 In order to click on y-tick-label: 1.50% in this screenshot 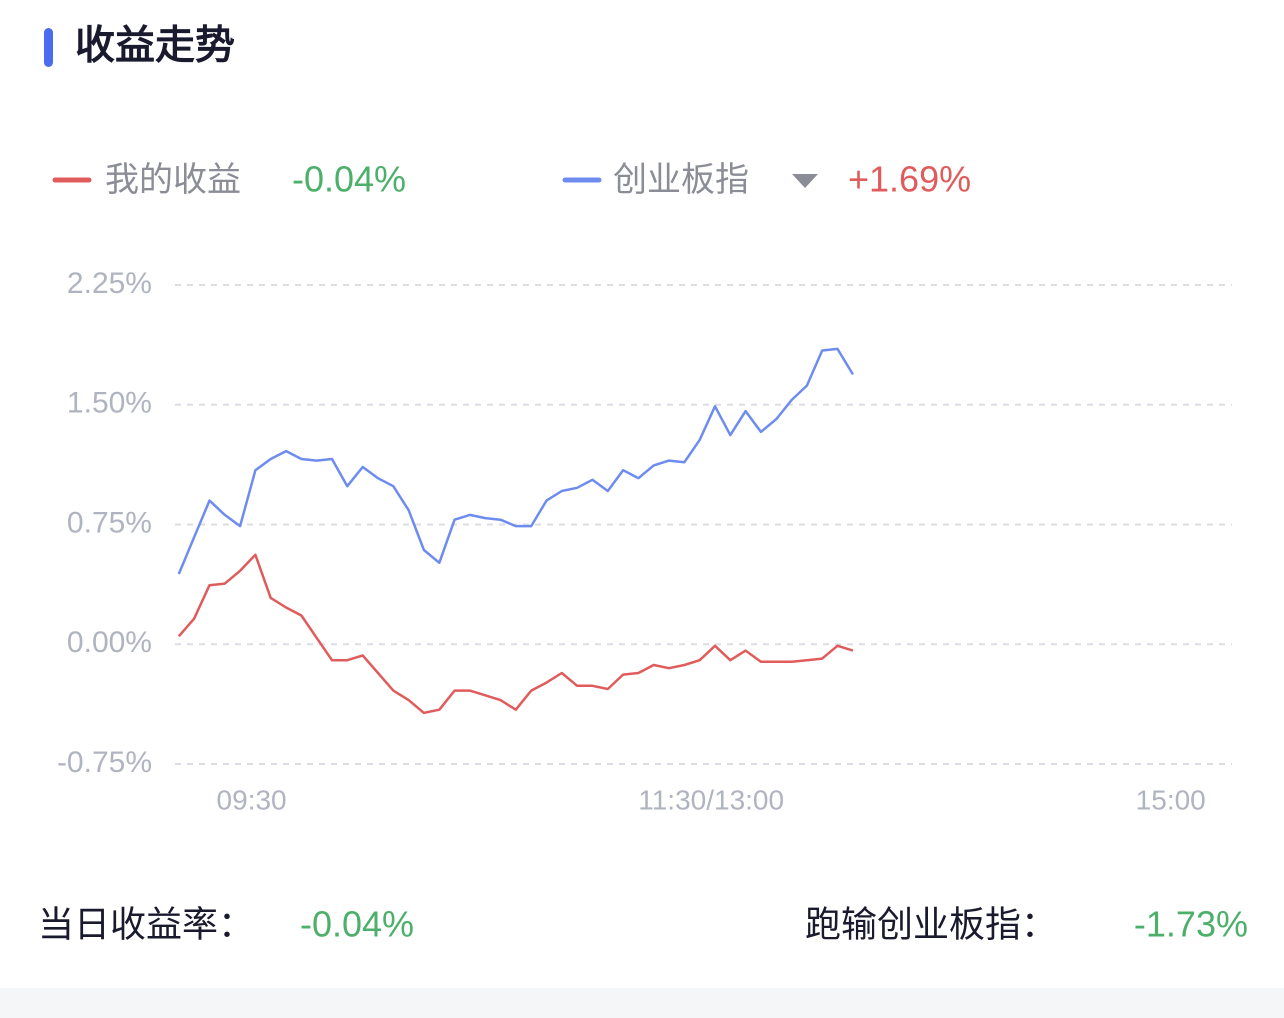, I will do `click(109, 403)`.